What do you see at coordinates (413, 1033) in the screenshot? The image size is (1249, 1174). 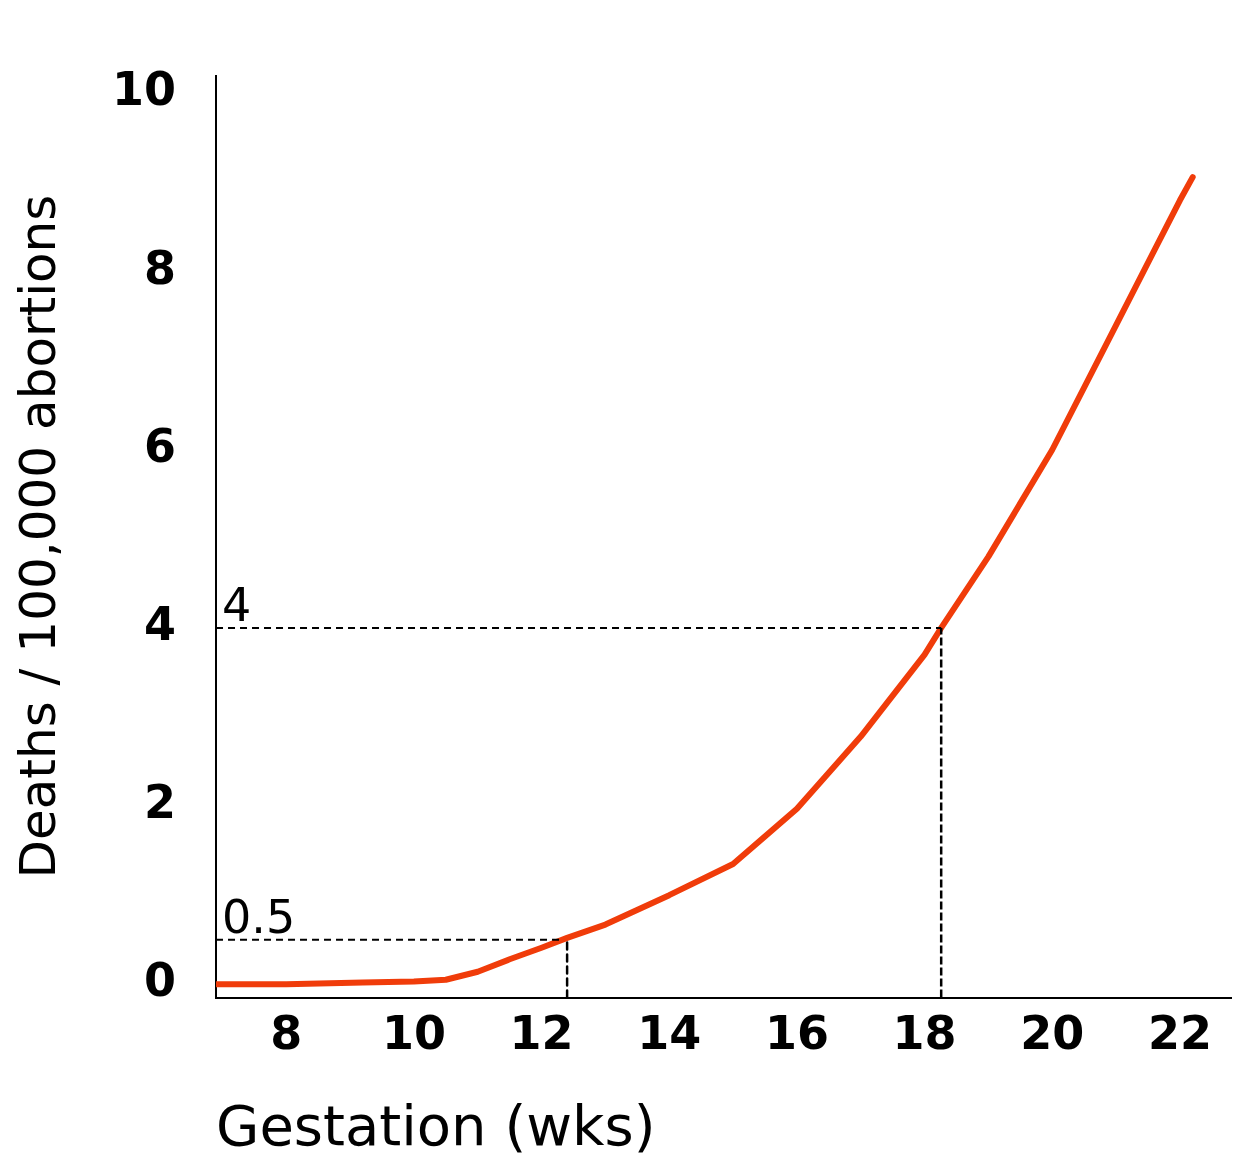 I see `x-tick-label: 10` at bounding box center [413, 1033].